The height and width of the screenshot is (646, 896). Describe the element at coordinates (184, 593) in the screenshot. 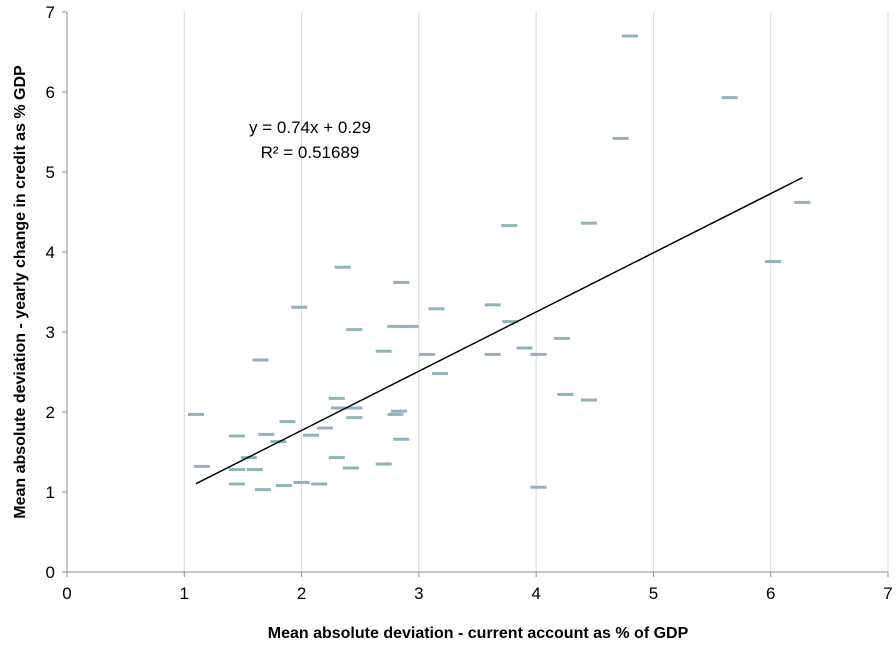

I see `x-tick-label: 1` at that location.